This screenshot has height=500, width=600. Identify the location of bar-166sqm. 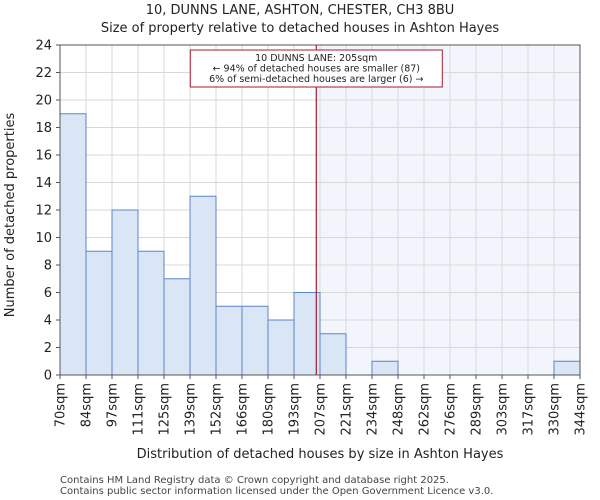
(255, 340).